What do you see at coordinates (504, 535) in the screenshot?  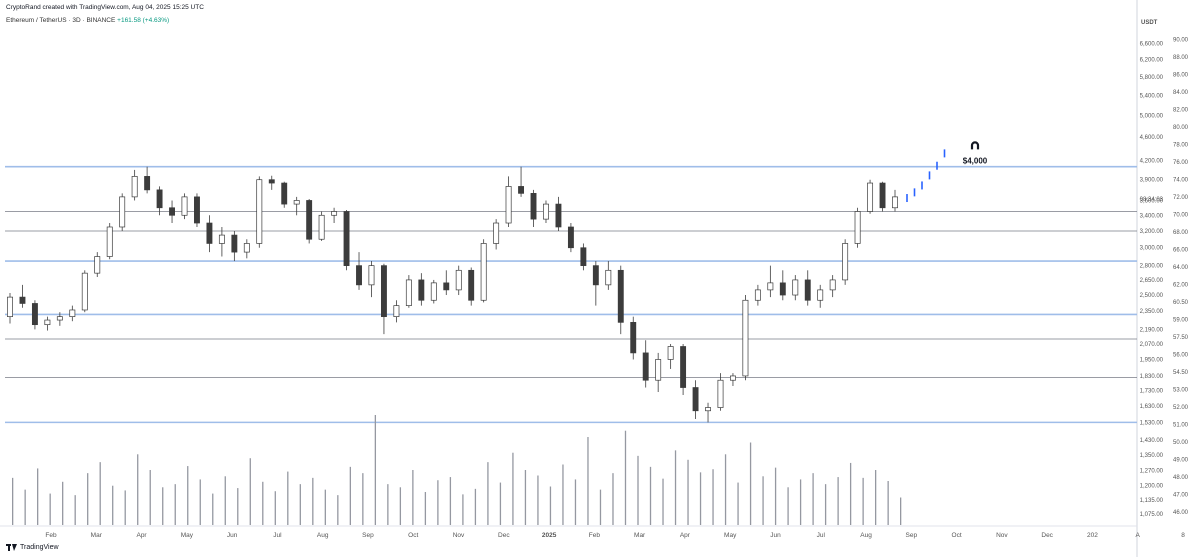 I see `time-tick-label: Dec` at bounding box center [504, 535].